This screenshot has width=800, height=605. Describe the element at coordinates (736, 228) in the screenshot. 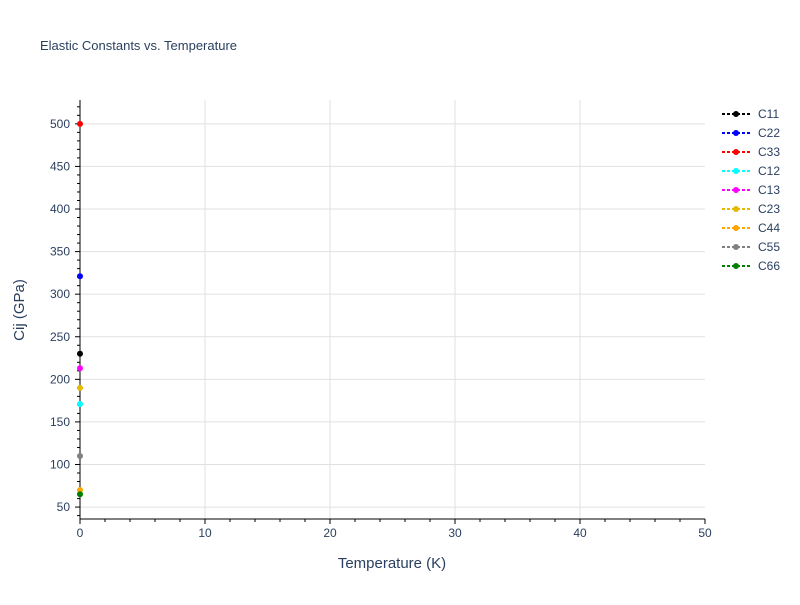

I see `legend-marker-C44` at that location.